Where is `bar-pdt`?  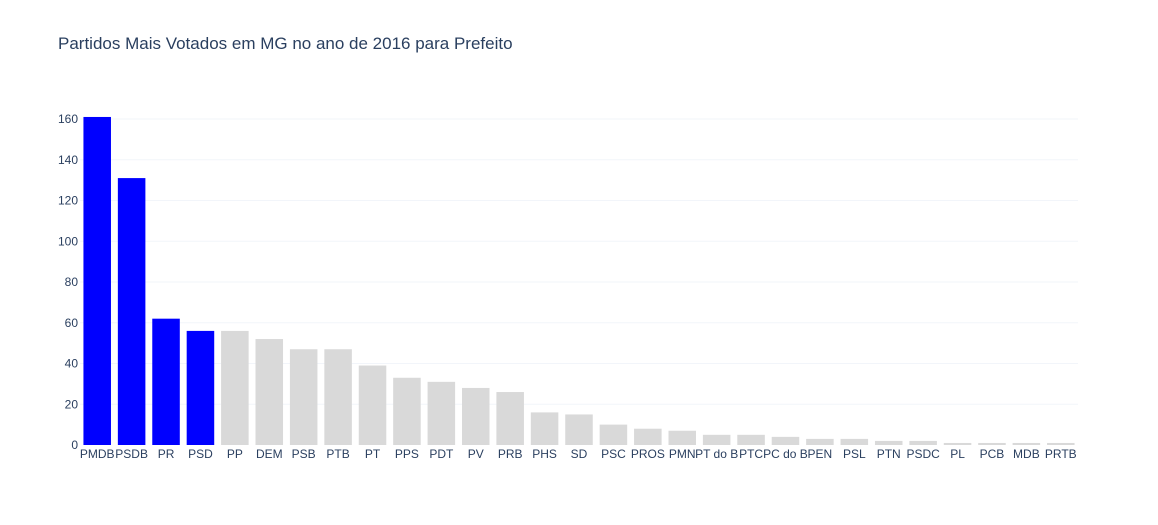
bar-pdt is located at coordinates (441, 413).